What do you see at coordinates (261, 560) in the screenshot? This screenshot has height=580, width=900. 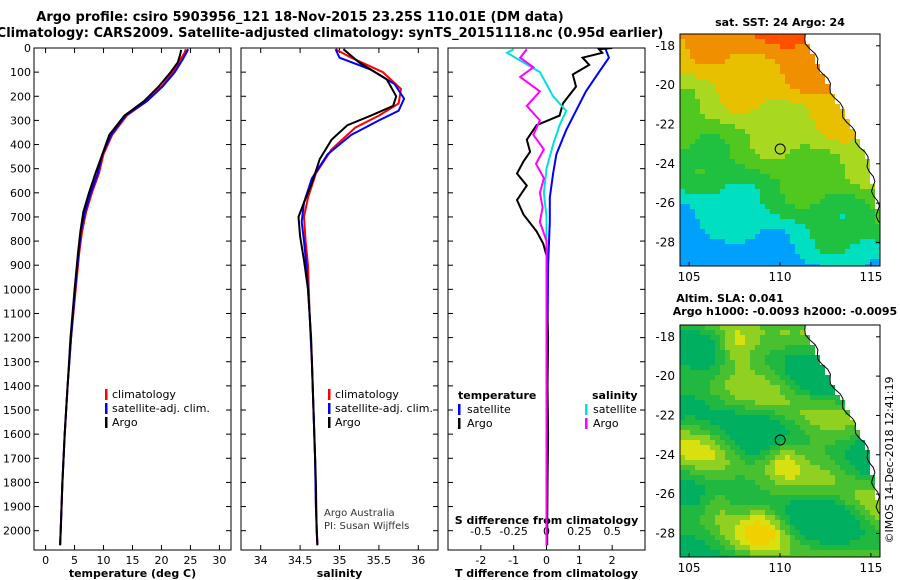 I see `x-tick-label: 34` at bounding box center [261, 560].